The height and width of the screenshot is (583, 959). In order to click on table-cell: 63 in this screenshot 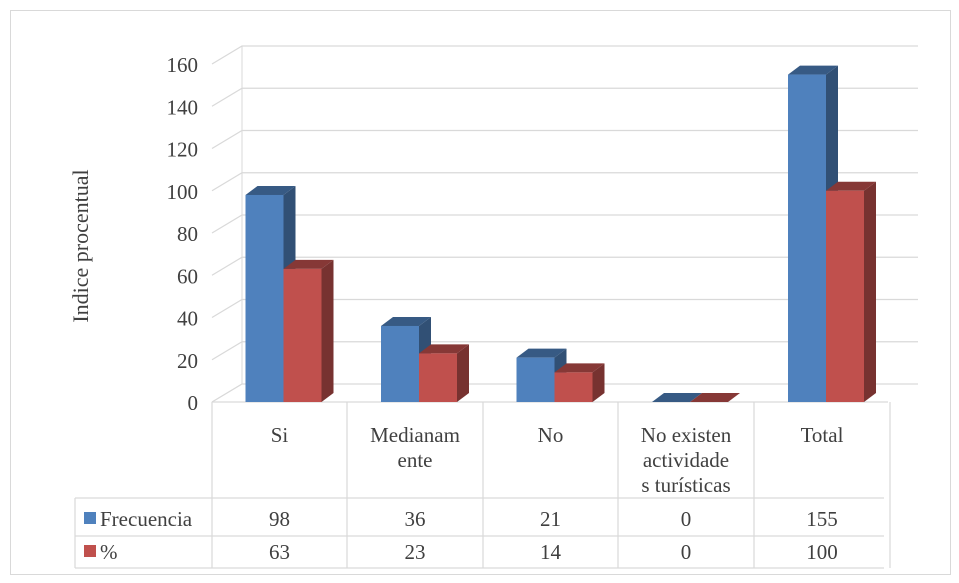, I will do `click(279, 552)`.